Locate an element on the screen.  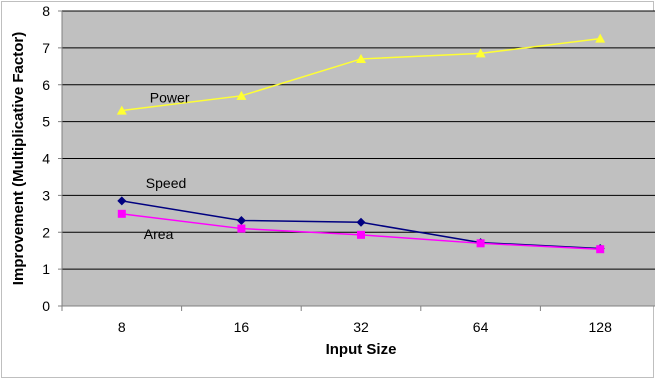
series-area: Area is located at coordinates (361, 231).